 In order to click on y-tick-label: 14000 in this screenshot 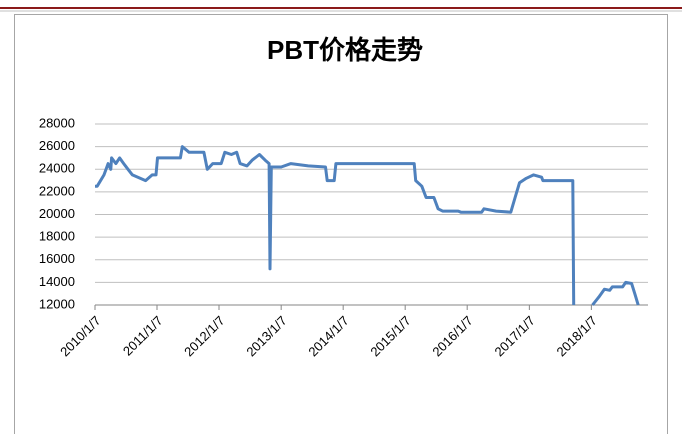, I will do `click(57, 281)`.